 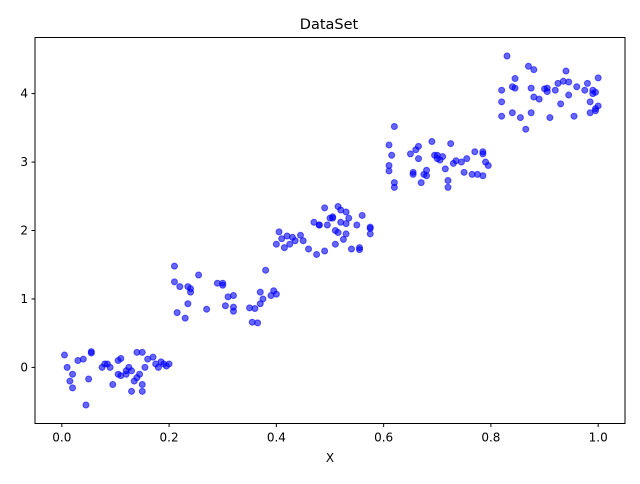 What do you see at coordinates (169, 438) in the screenshot?
I see `x-tick-label: 0.2` at bounding box center [169, 438].